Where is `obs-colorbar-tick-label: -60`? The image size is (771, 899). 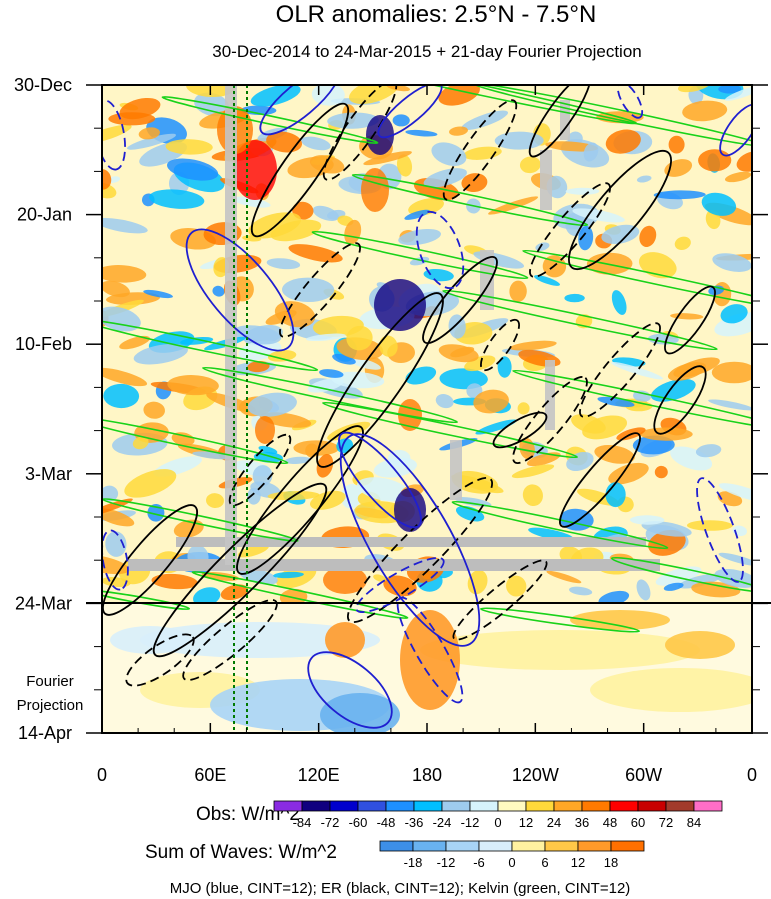
obs-colorbar-tick-label: -60 is located at coordinates (358, 822).